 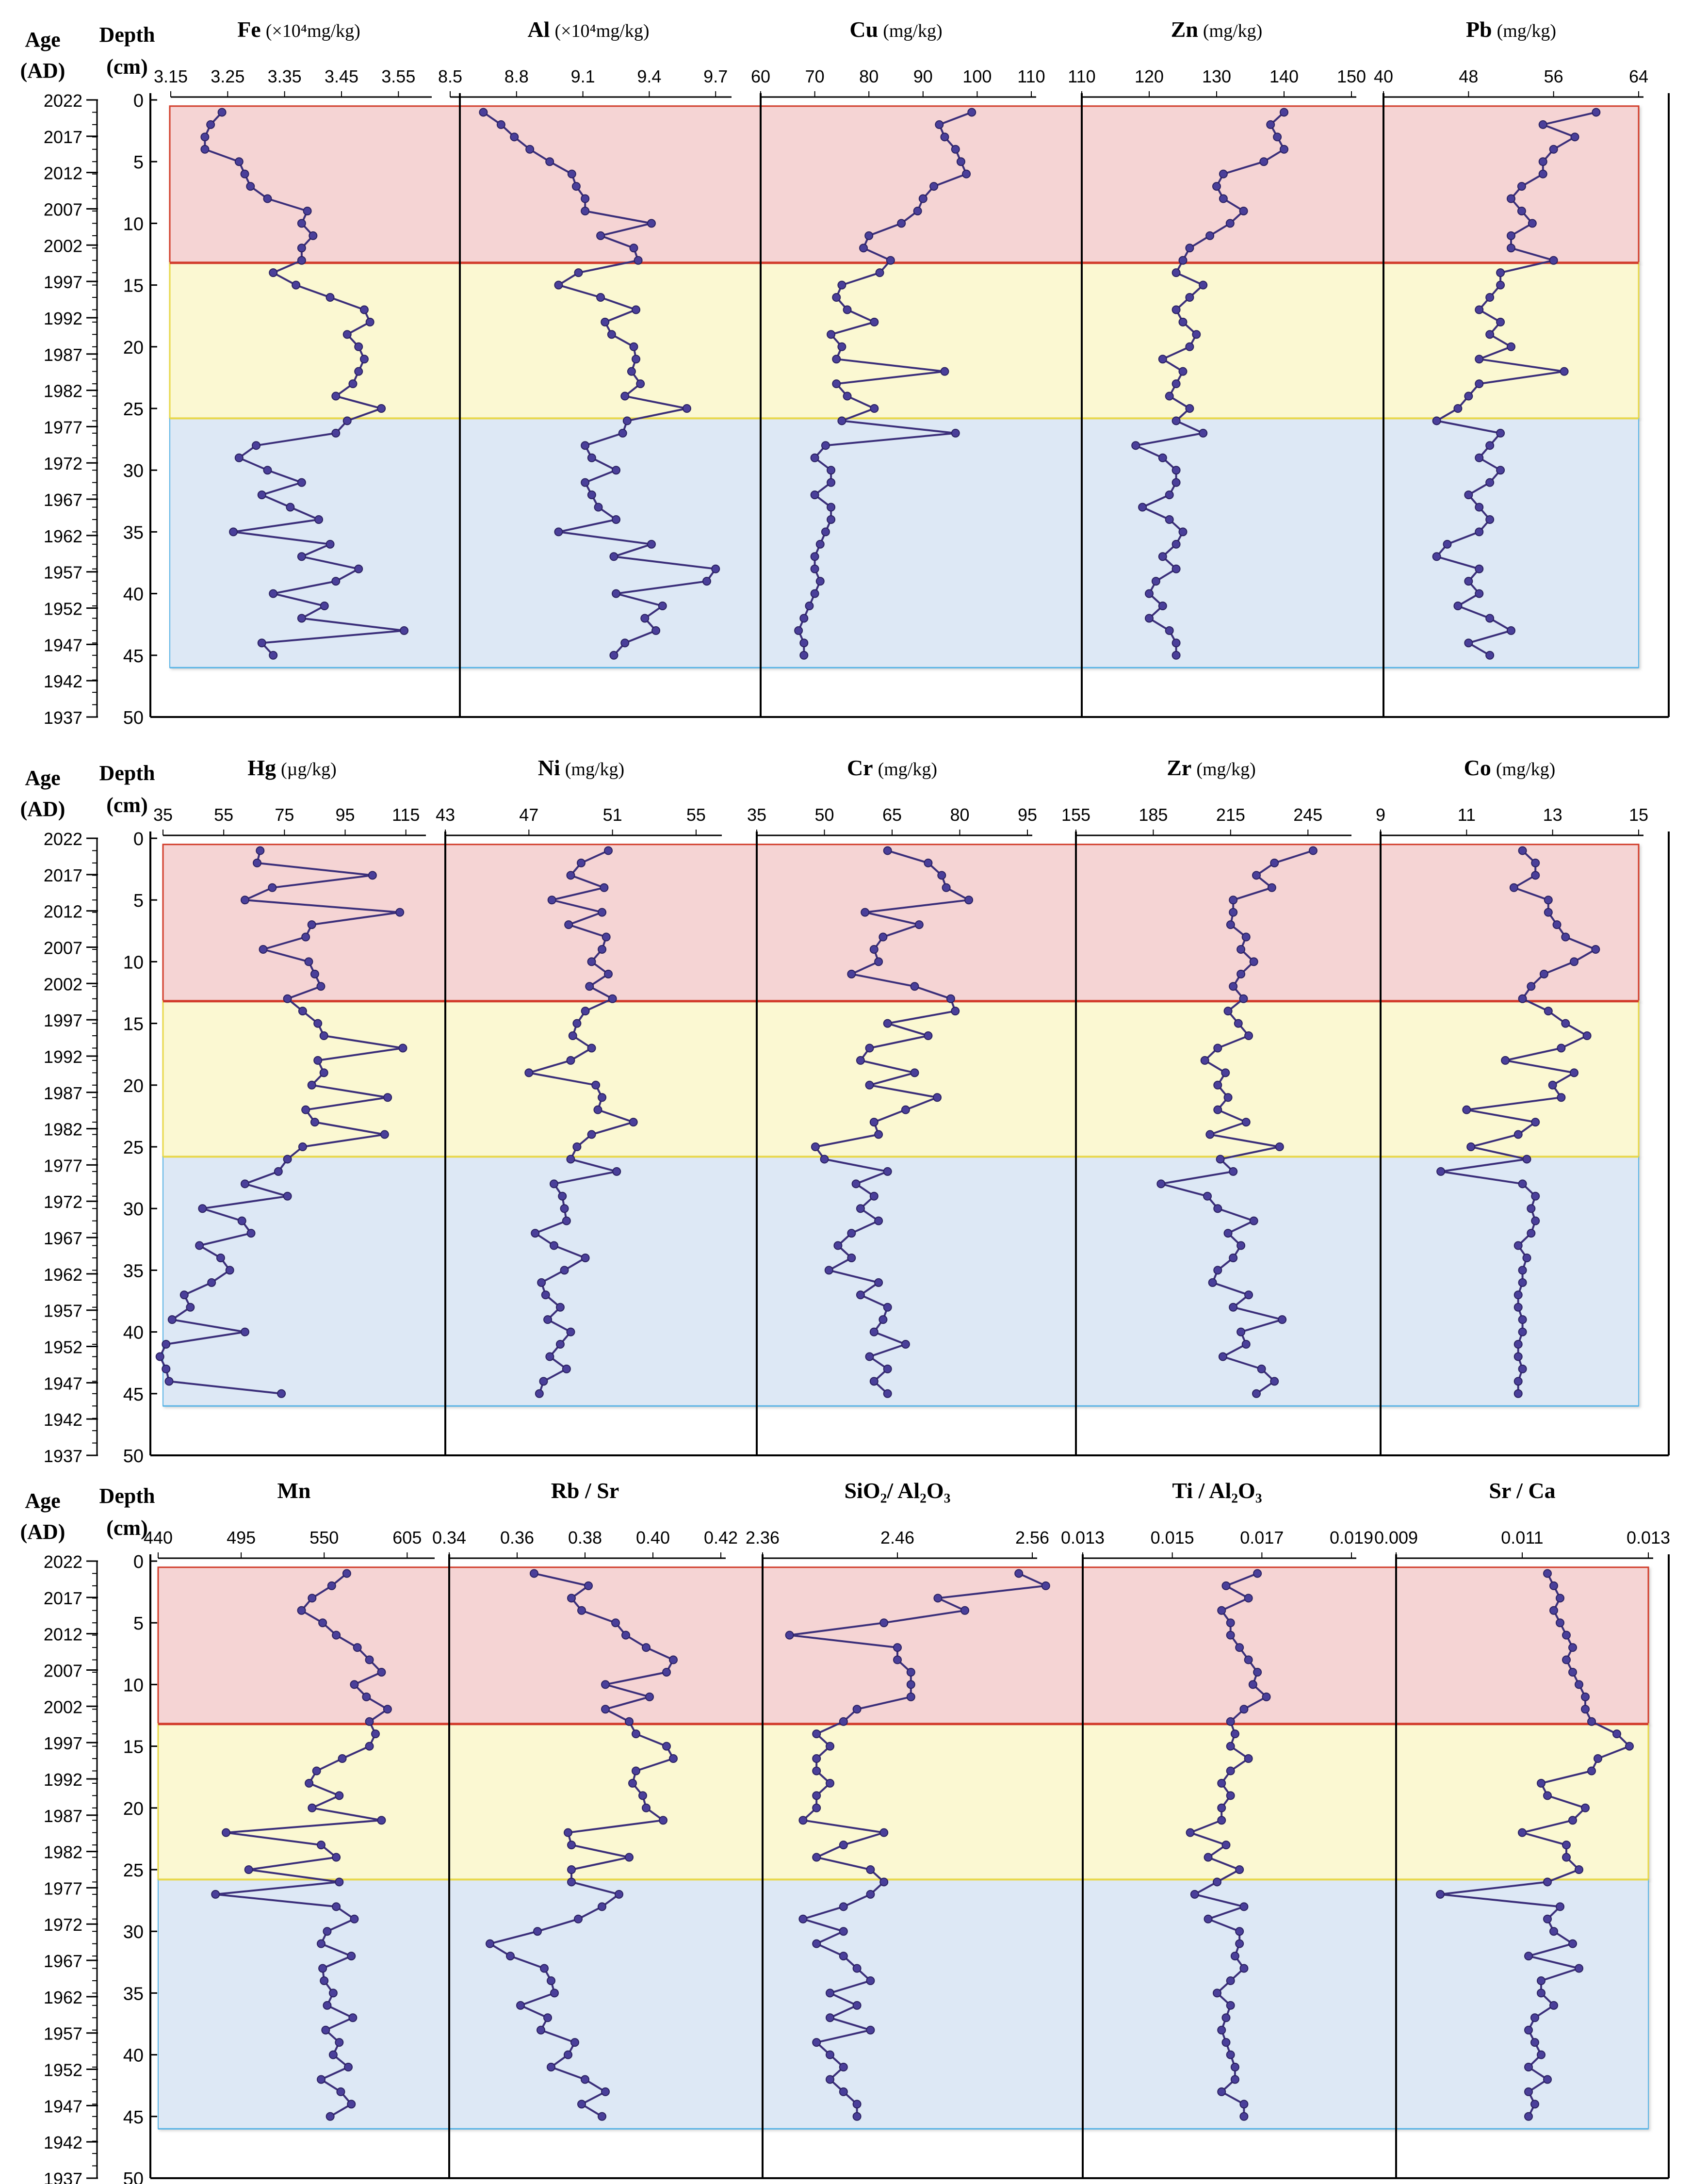 I want to click on depth-tick-label: 10, so click(x=133, y=1685).